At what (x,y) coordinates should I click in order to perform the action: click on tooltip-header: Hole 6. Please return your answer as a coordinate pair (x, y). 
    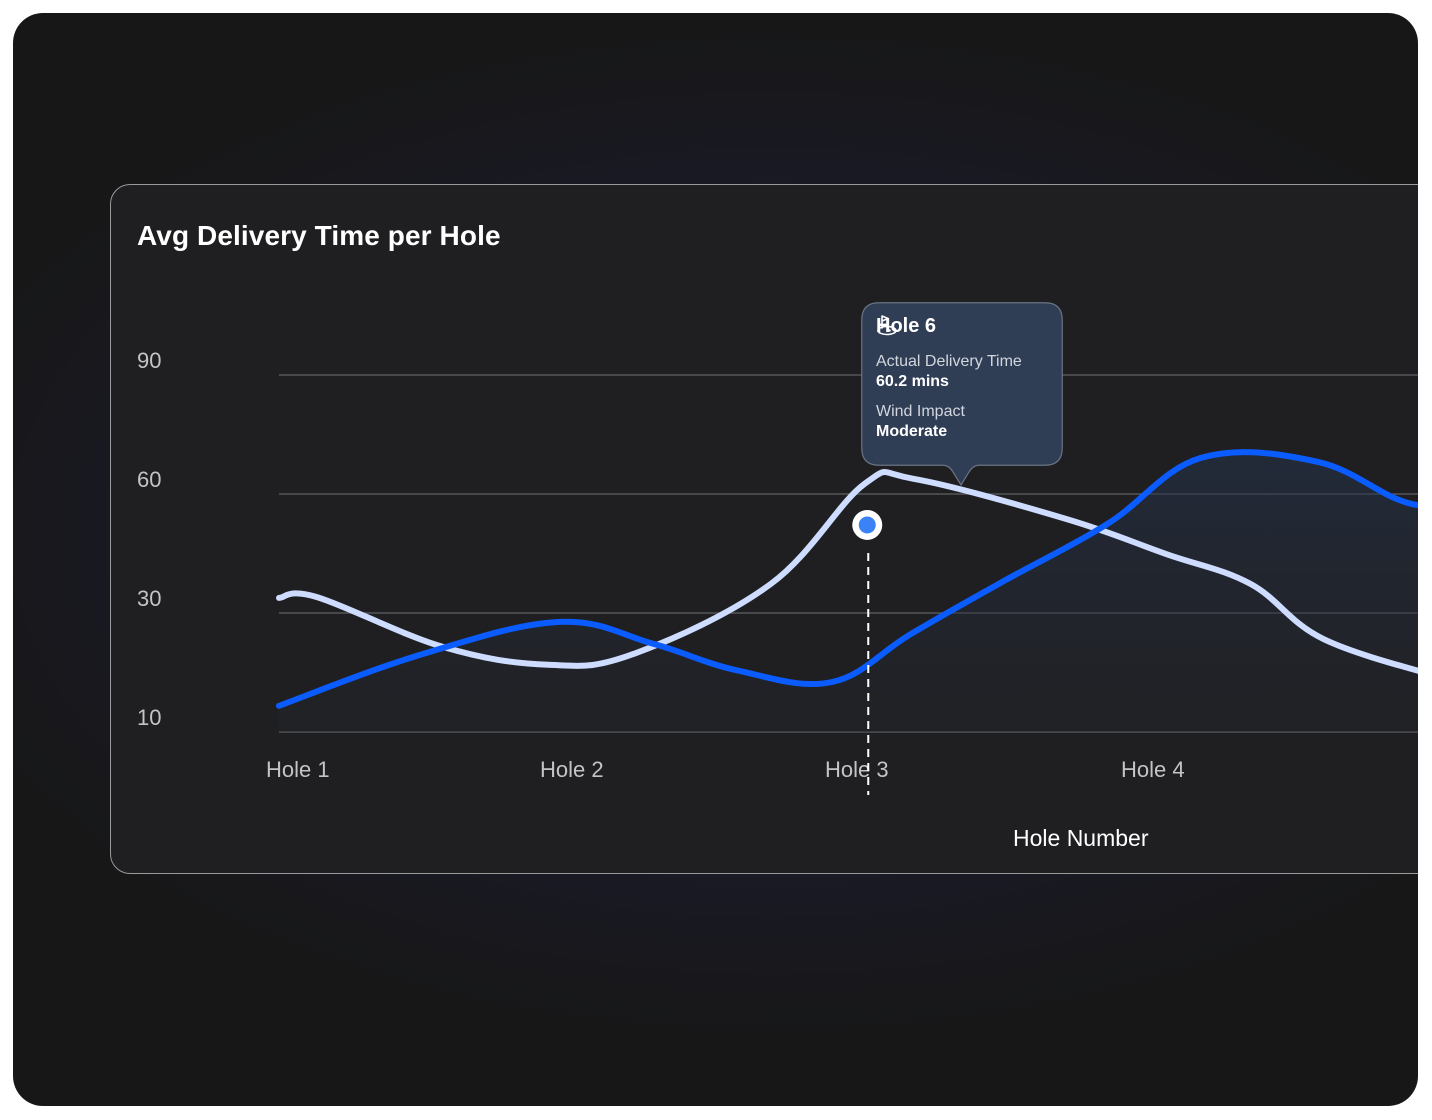
    Looking at the image, I should click on (964, 326).